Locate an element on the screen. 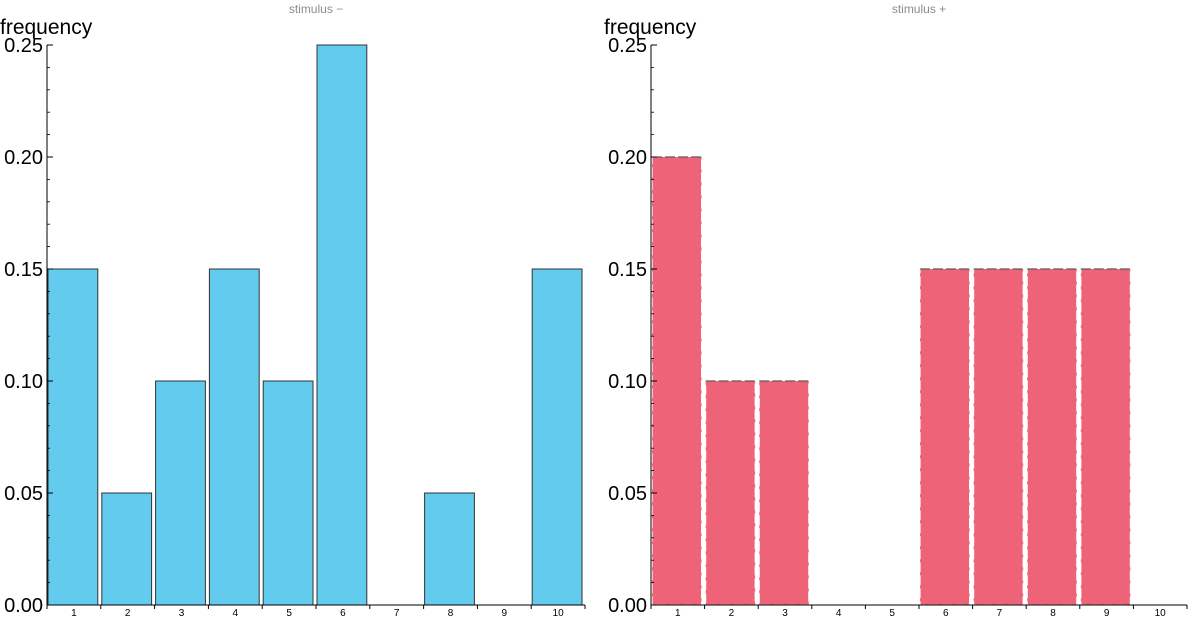 This screenshot has width=1199, height=622. chart-title: stimulus + is located at coordinates (919, 9).